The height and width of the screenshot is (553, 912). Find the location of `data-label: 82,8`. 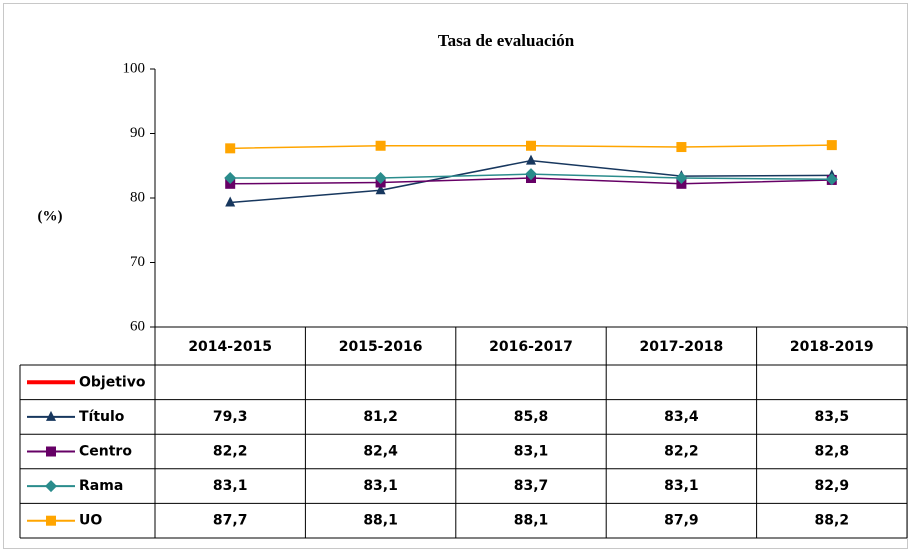

data-label: 82,8 is located at coordinates (832, 452).